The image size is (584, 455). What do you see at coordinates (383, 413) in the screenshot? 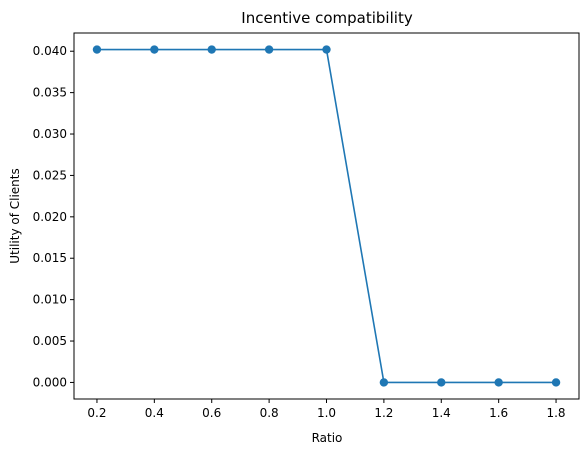
I see `x-tick-label: 1.2` at bounding box center [383, 413].